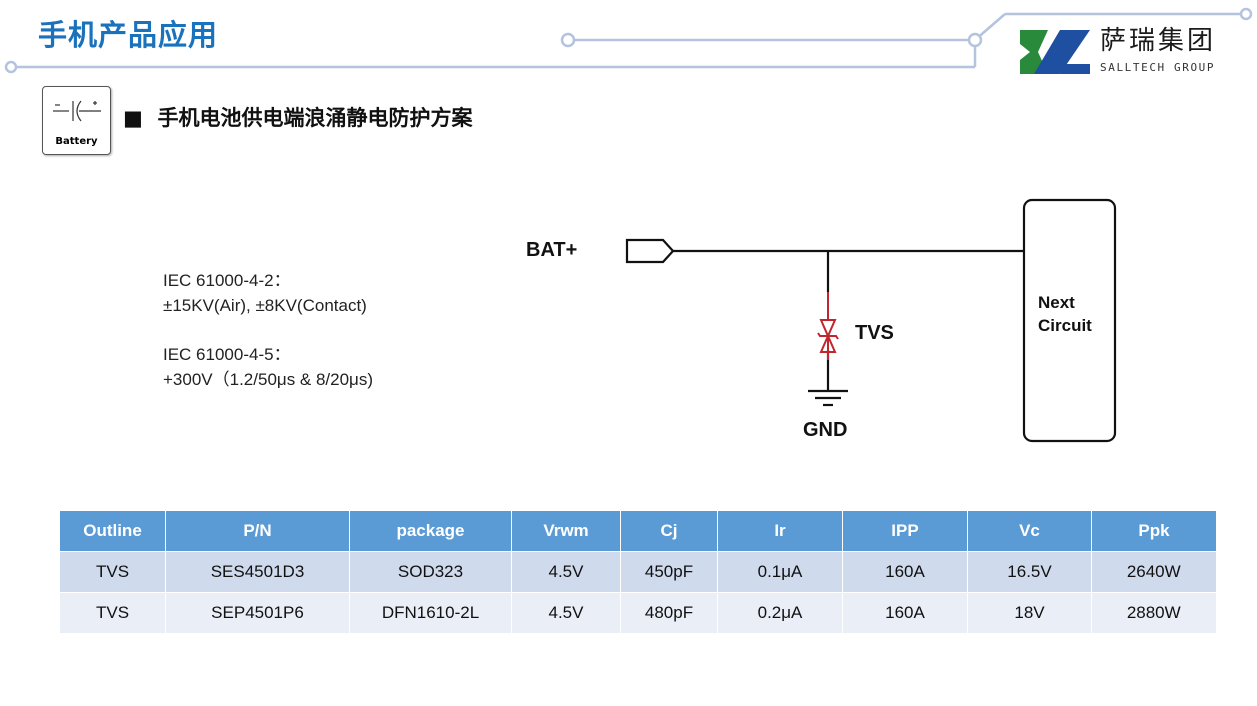 This screenshot has height=706, width=1257. I want to click on table-cell: 2880W, so click(1154, 612).